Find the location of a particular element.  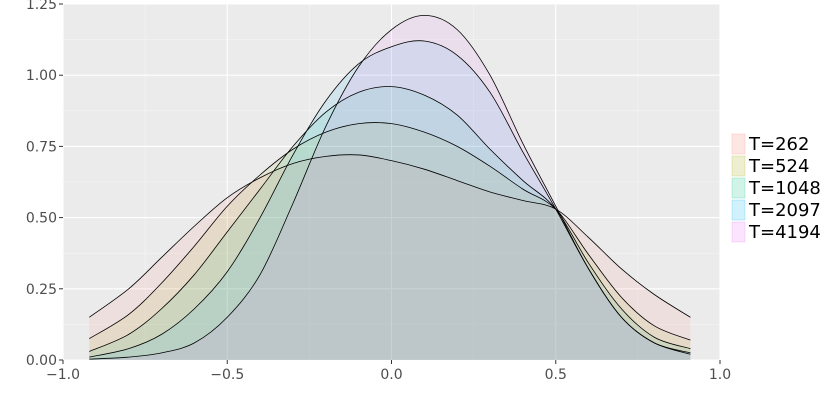

x-tick-label: −0.5 is located at coordinates (227, 375).